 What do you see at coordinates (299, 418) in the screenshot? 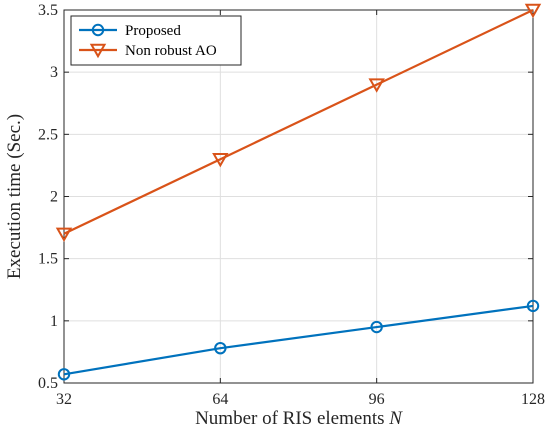
I see `x-axis-label: Number of RIS elements N` at bounding box center [299, 418].